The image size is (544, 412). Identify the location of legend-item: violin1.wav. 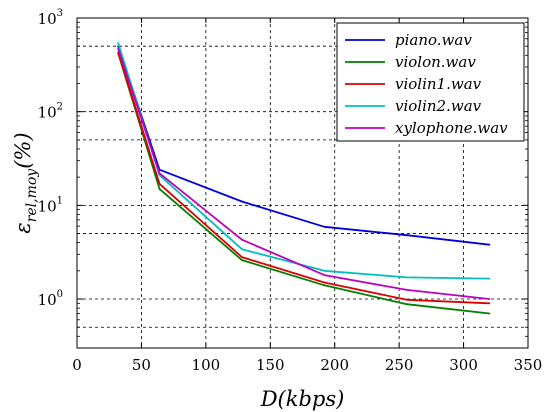
(413, 84).